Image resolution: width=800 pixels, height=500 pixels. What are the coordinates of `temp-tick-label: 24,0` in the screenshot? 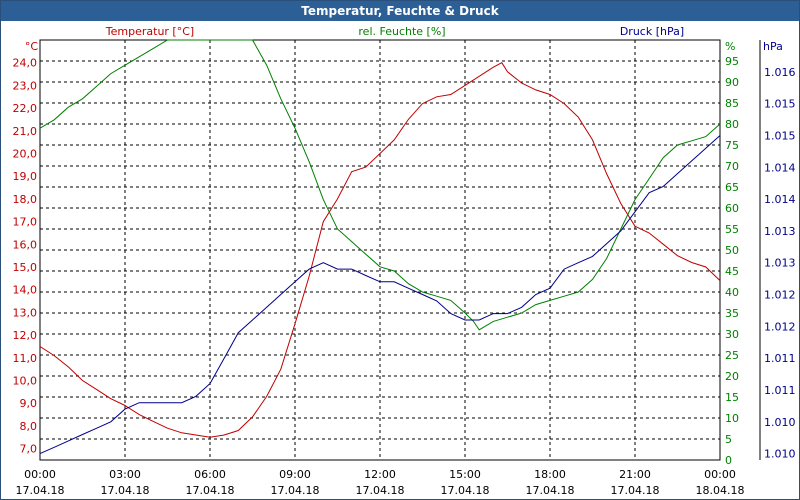 It's located at (25, 63).